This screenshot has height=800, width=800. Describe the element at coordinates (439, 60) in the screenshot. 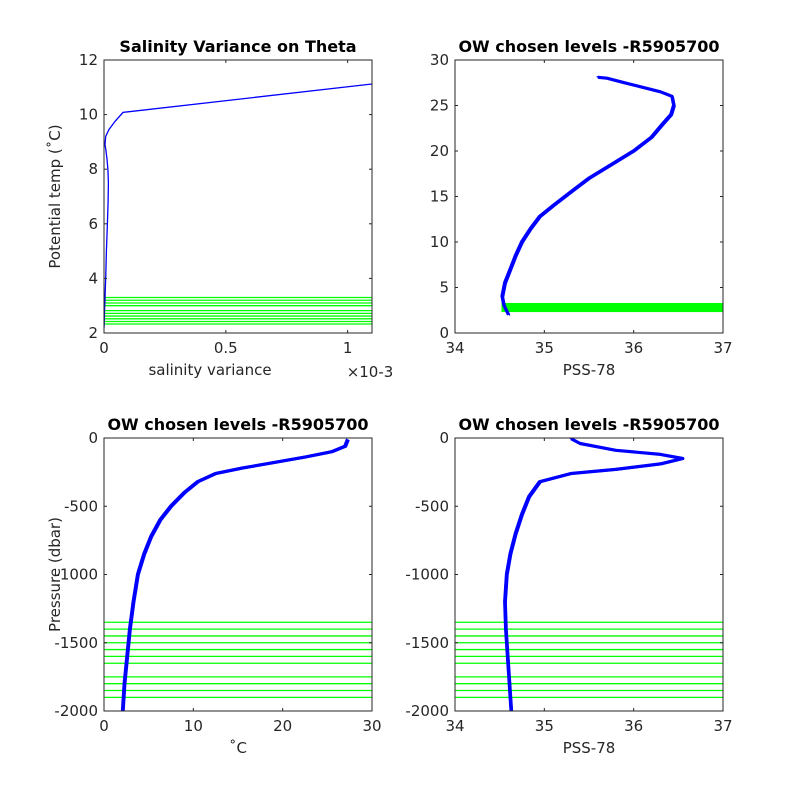

I see `y-tick-label: 30` at that location.